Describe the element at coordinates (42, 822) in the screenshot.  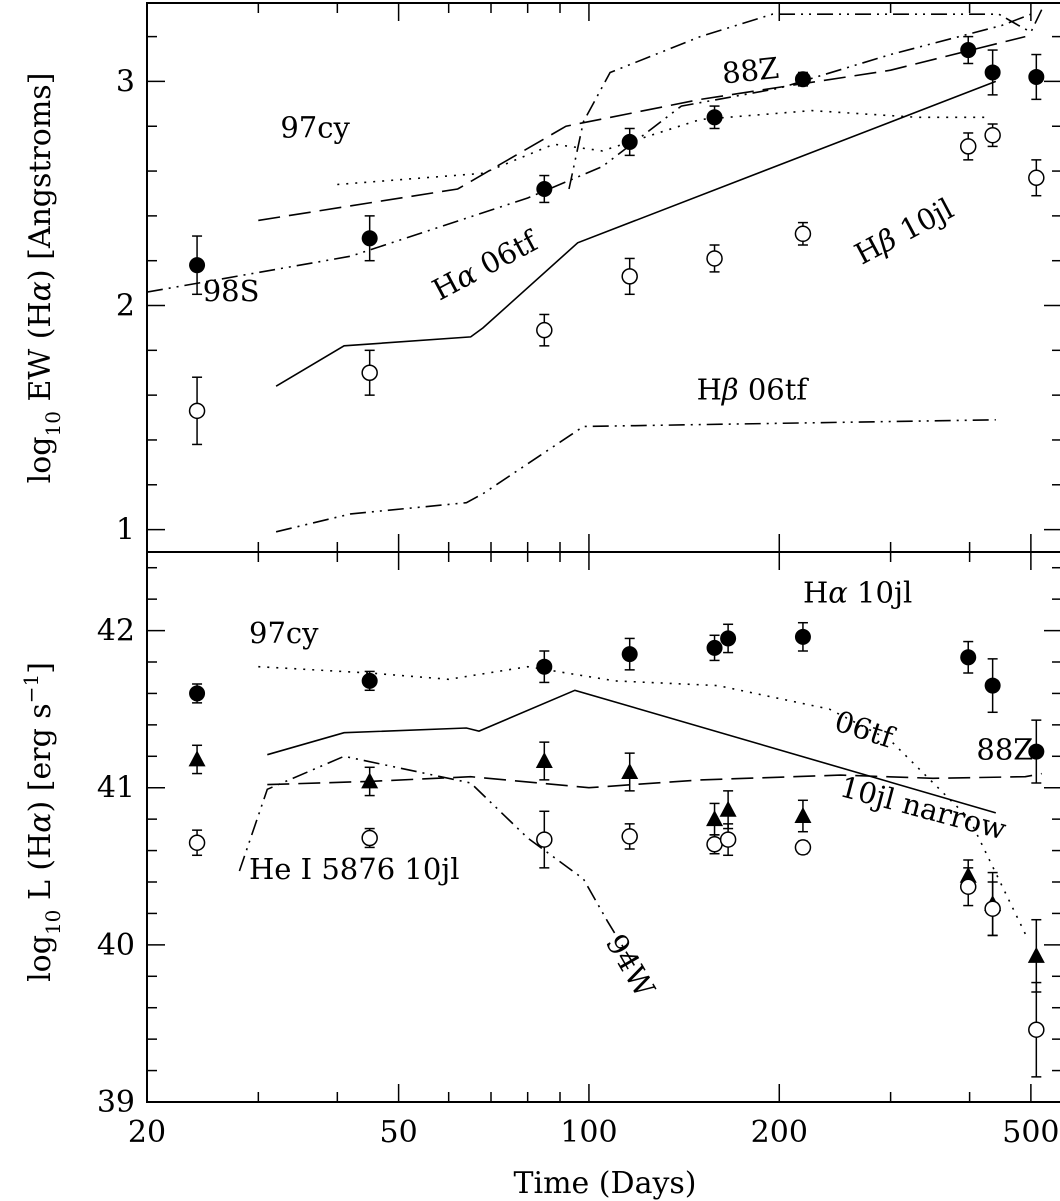
I see `panel-bottom-ylabel: log10 L (Hα) [erg s−1]` at that location.